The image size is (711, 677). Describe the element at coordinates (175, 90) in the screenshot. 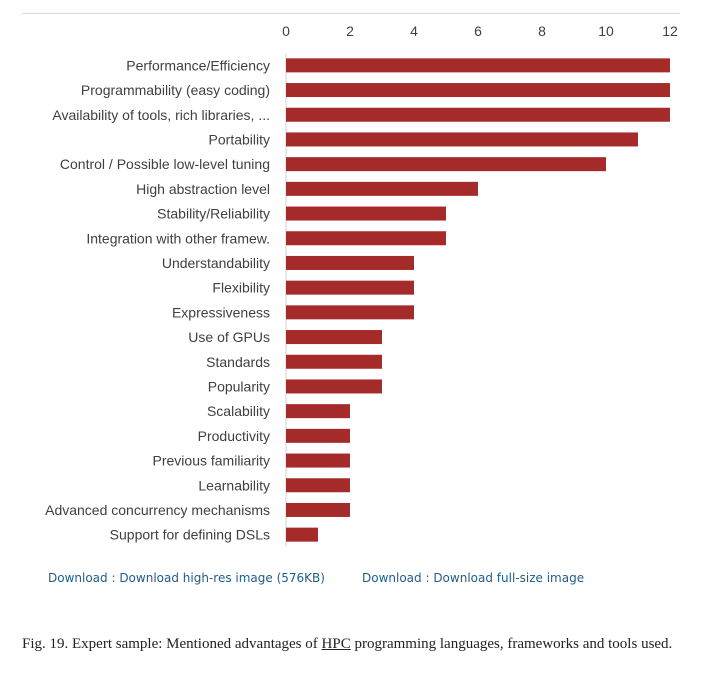

I see `category-label: Programmability (easy coding)` at that location.